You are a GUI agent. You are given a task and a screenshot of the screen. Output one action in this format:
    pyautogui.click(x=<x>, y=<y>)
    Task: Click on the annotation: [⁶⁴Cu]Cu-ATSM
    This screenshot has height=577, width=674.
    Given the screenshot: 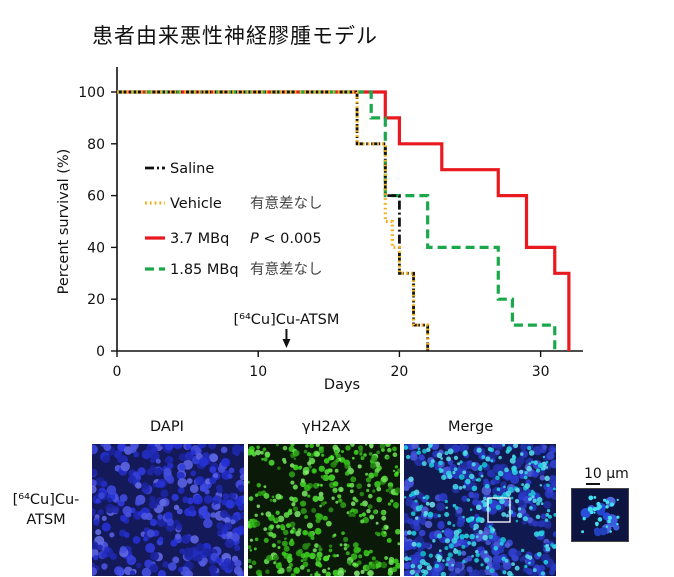 What is the action you would take?
    pyautogui.click(x=287, y=330)
    